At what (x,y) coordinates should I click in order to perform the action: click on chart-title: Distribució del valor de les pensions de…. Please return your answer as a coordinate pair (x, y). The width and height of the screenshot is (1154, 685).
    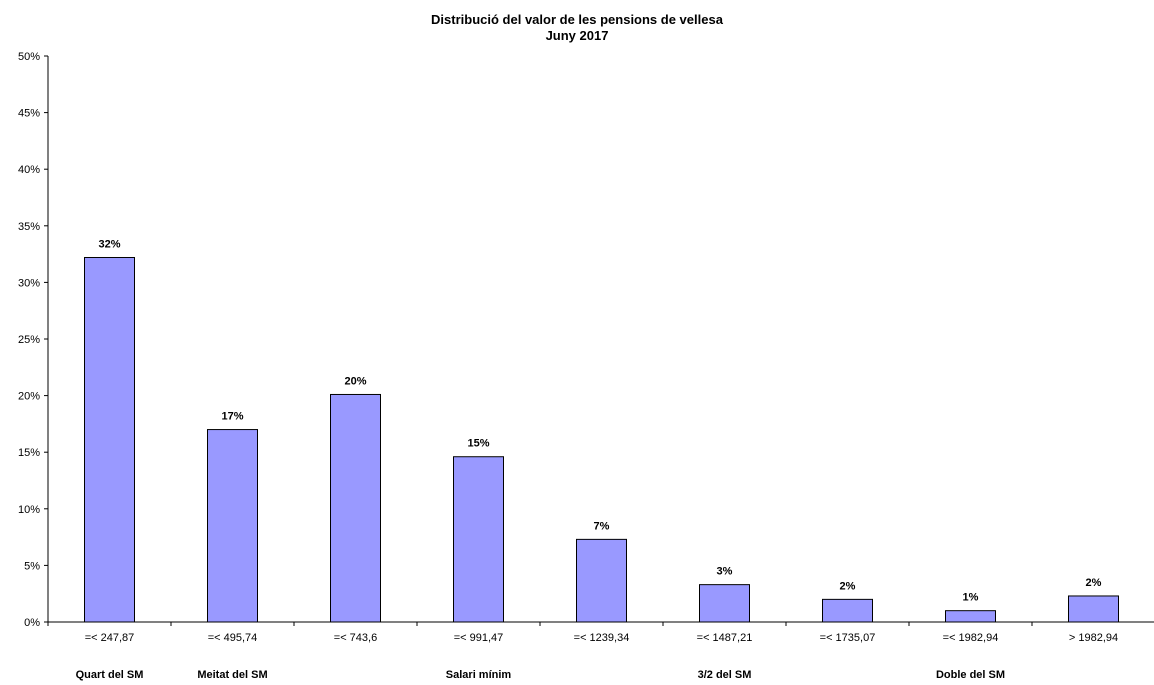
    Looking at the image, I should click on (577, 19).